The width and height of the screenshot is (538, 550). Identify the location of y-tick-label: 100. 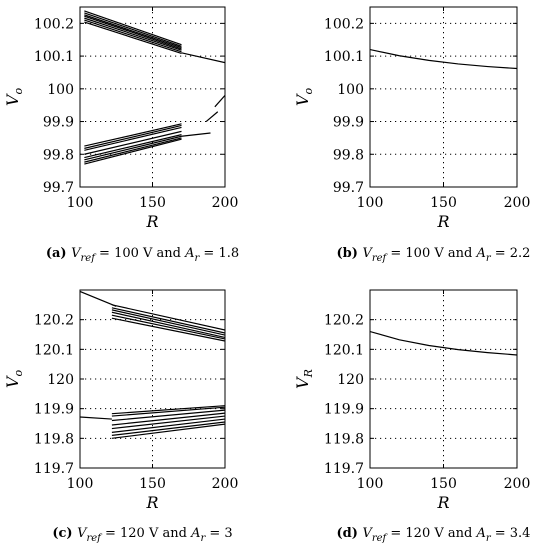
(350, 90).